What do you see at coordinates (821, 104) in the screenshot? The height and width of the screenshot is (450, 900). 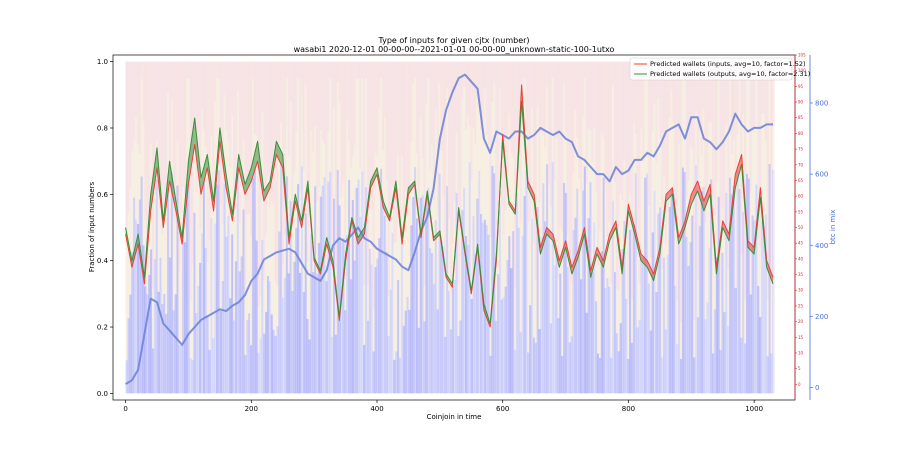 I see `y2-tick-label: 800` at bounding box center [821, 104].